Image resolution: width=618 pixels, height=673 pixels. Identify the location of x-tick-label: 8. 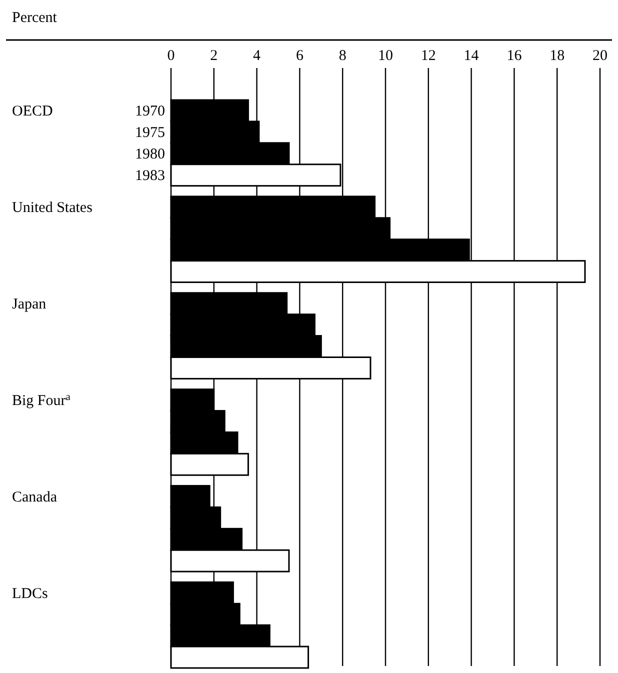
(342, 56).